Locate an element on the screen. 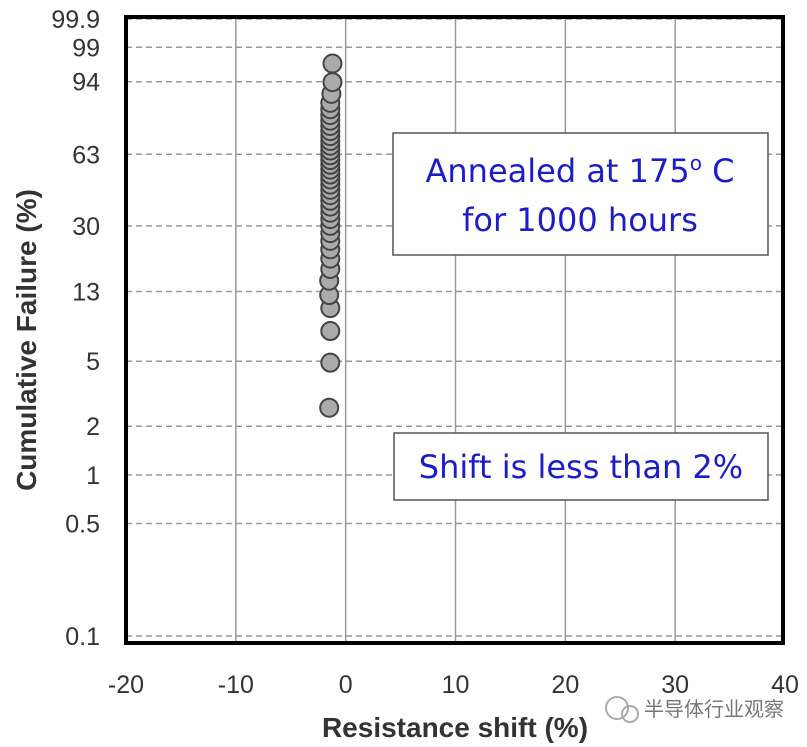 Image resolution: width=807 pixels, height=747 pixels. y-tick-label: 2 is located at coordinates (93, 427).